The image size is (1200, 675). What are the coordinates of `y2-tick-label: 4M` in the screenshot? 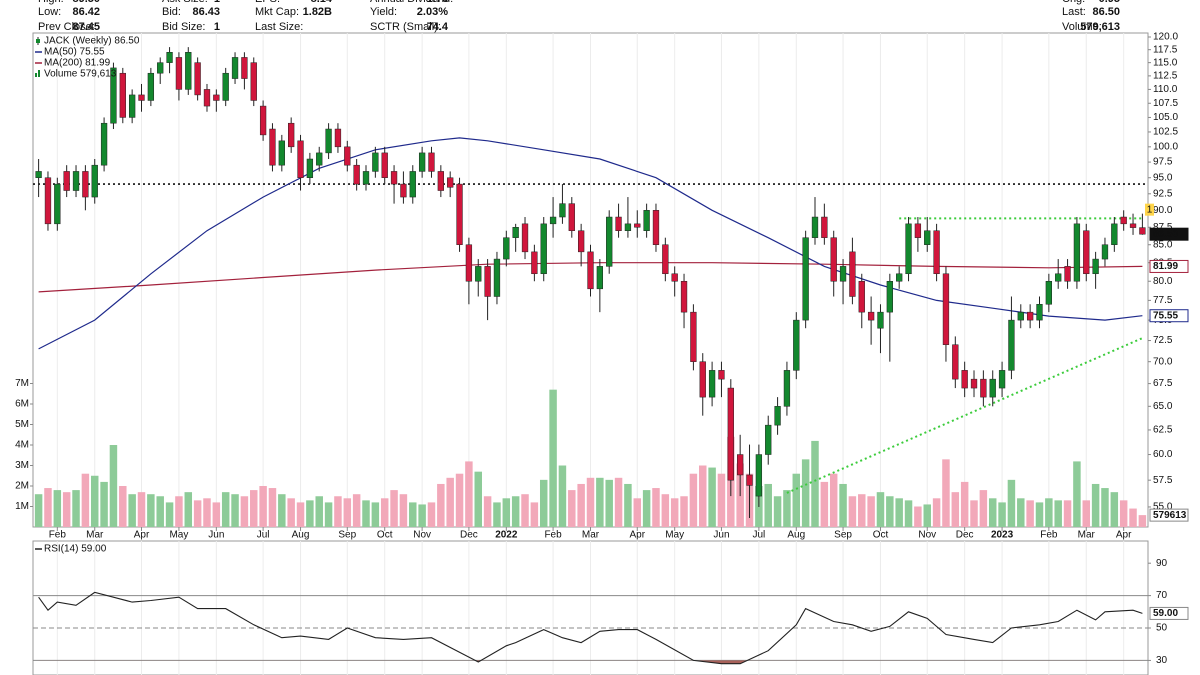 It's located at (22, 445).